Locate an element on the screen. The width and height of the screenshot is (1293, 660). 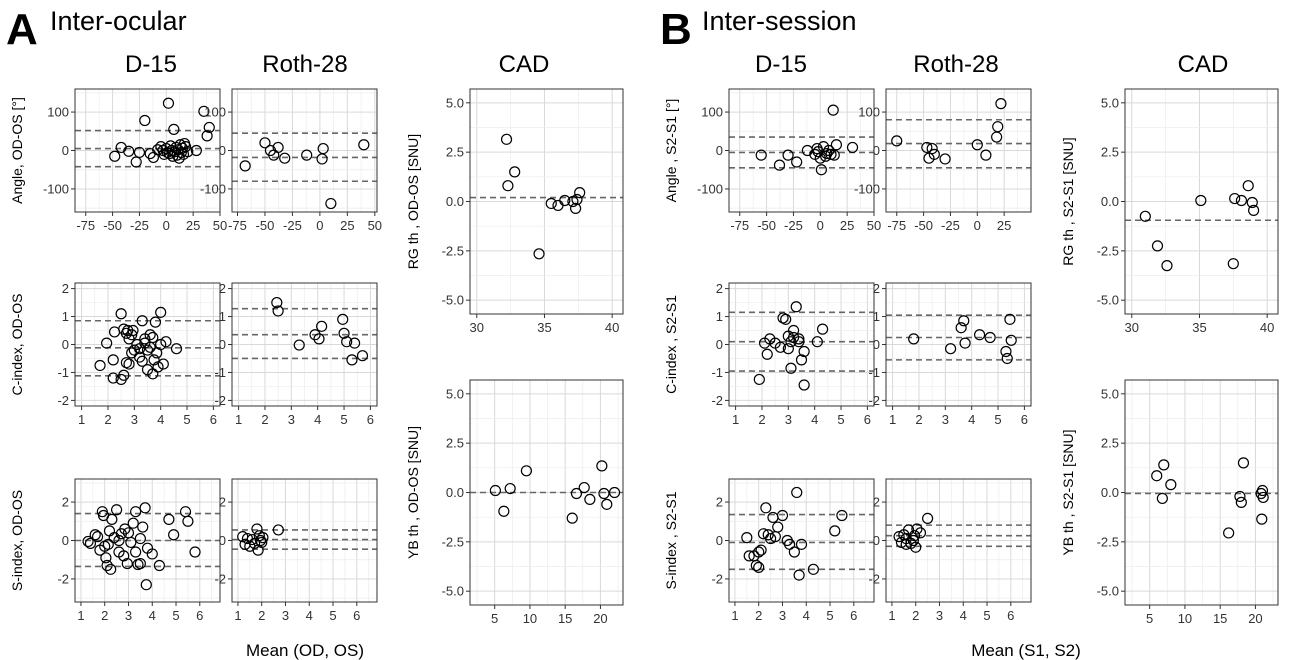
y-axis-label: Angle, OD-OS [°] is located at coordinates (17, 150).